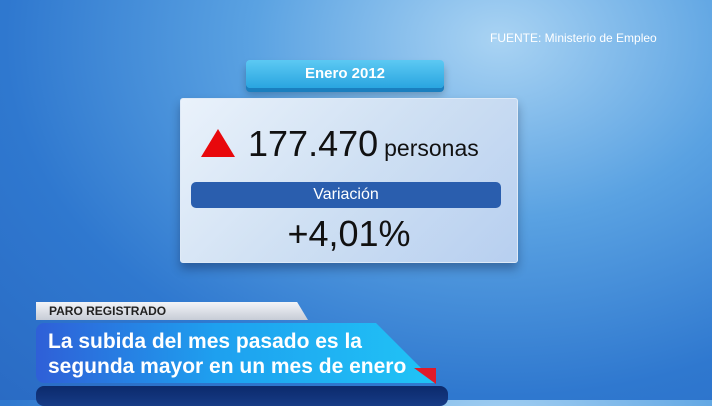  What do you see at coordinates (345, 74) in the screenshot?
I see `period-tab: Enero 2012` at bounding box center [345, 74].